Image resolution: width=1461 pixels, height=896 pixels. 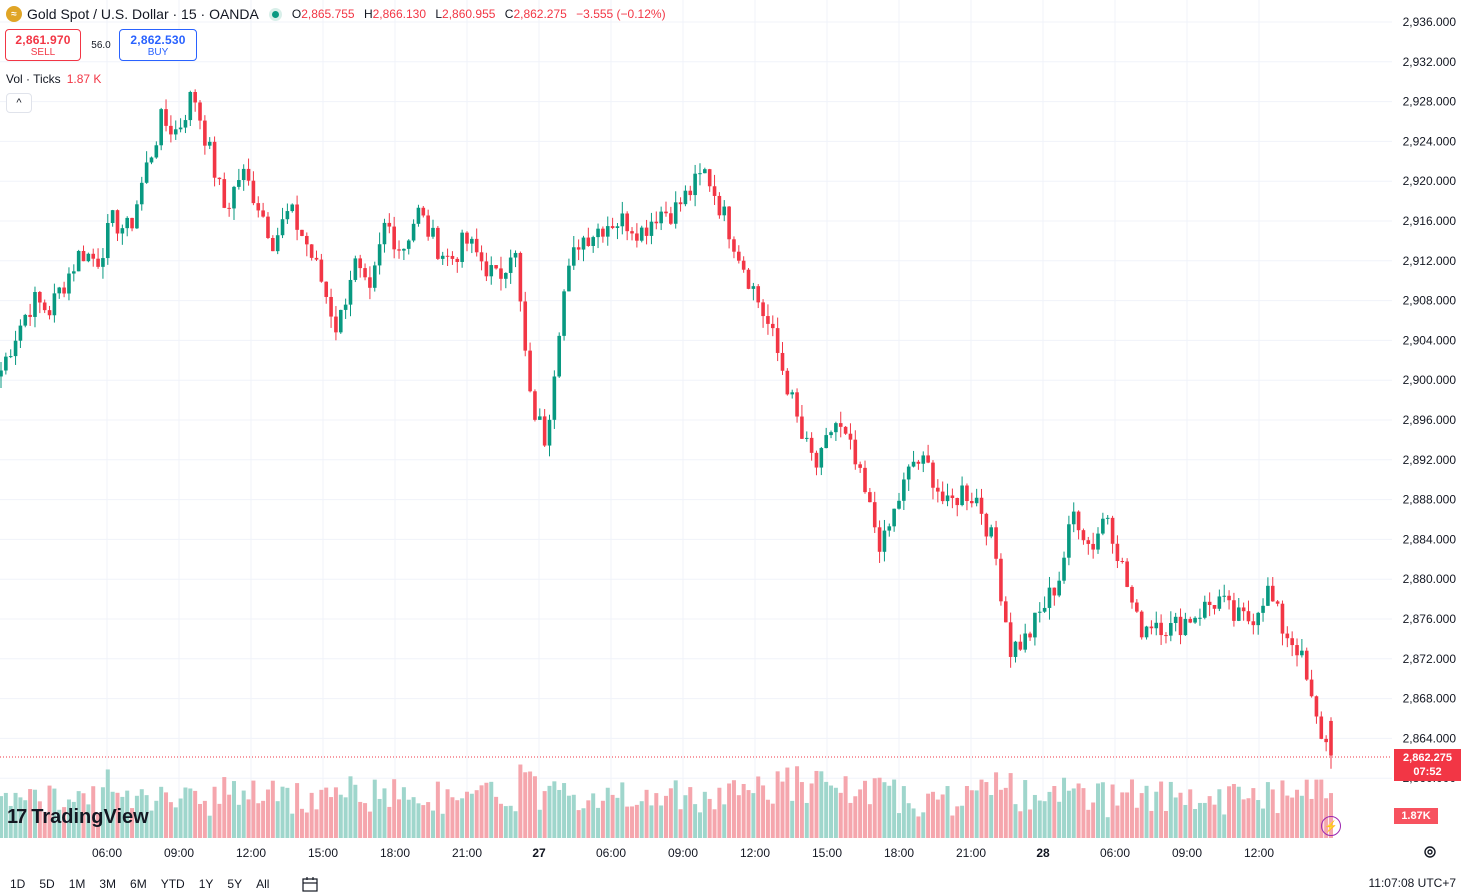 I want to click on range-button-1m: 1M, so click(x=77, y=884).